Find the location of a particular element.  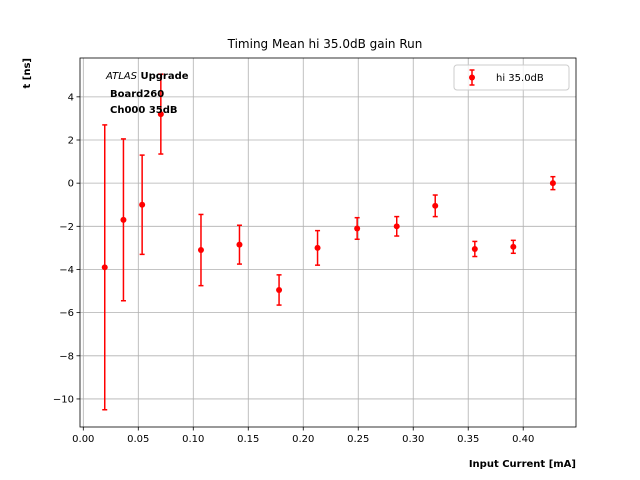

board-label: Board260 is located at coordinates (137, 94).